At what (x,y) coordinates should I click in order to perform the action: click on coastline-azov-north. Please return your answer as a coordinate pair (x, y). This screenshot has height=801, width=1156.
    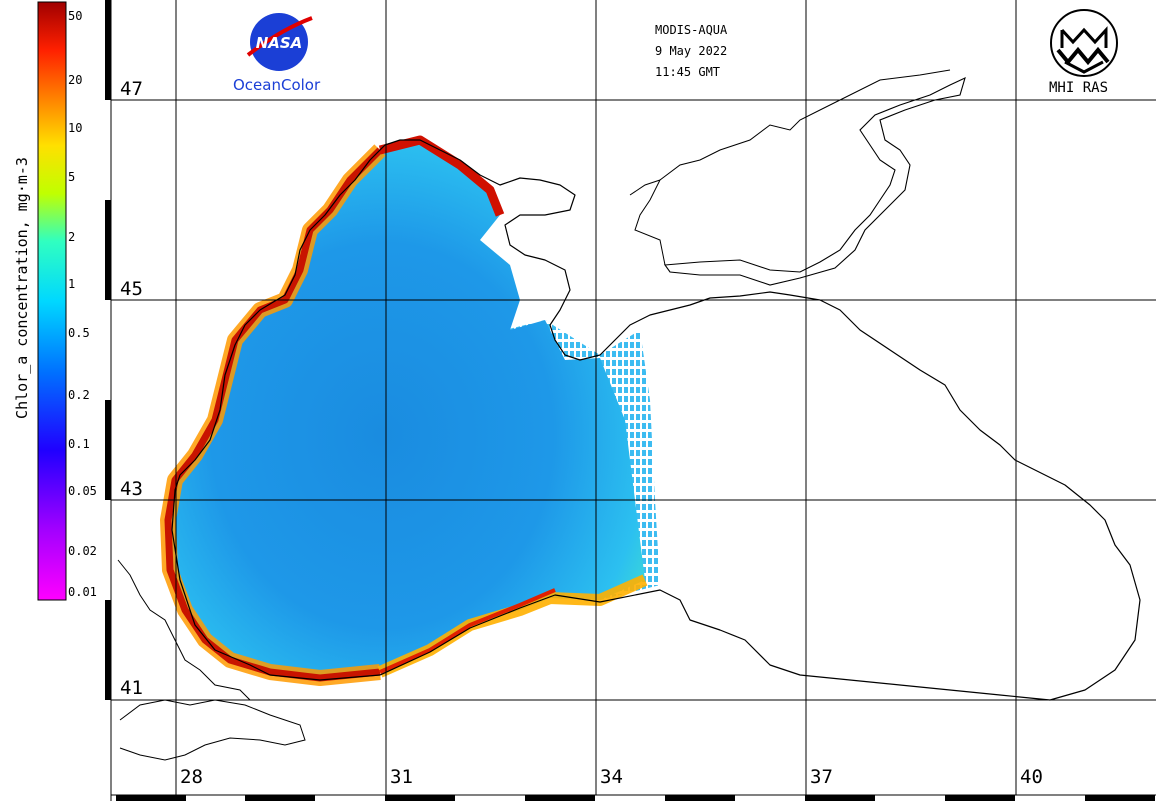
    Looking at the image, I should click on (805, 125).